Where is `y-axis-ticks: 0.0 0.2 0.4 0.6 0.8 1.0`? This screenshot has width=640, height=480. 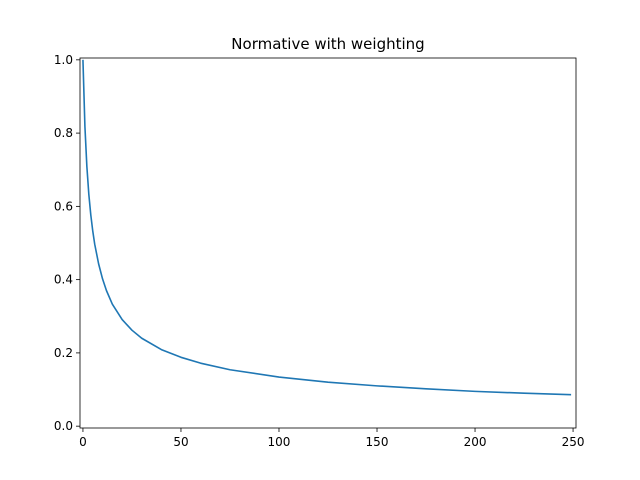 y-axis-ticks: 0.0 0.2 0.4 0.6 0.8 1.0 is located at coordinates (67, 243).